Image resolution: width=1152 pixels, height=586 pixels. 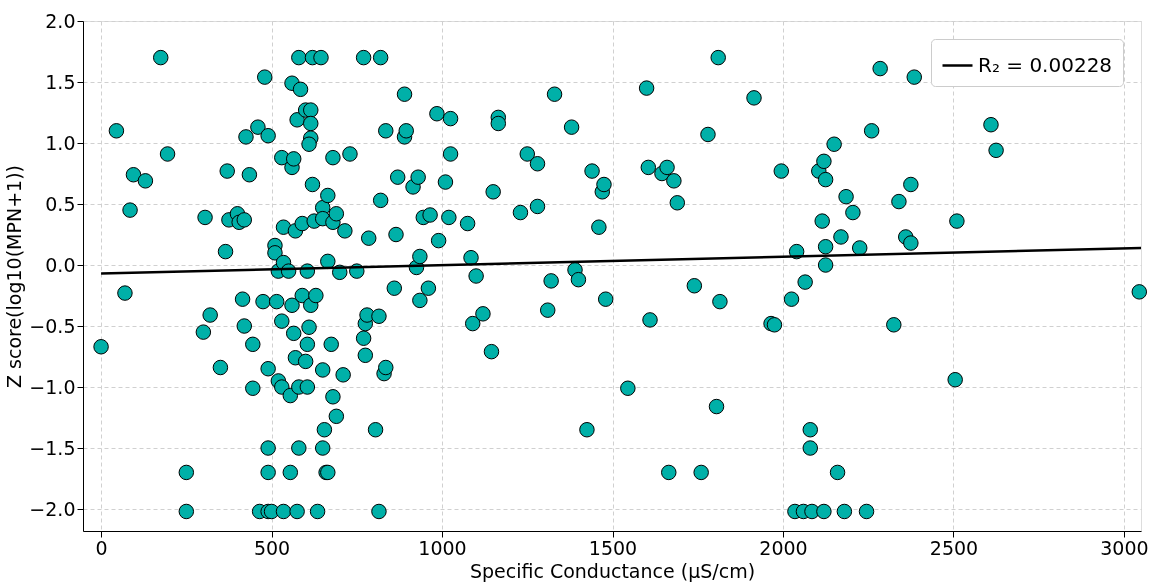 What do you see at coordinates (613, 547) in the screenshot?
I see `x-tick-label: 1500` at bounding box center [613, 547].